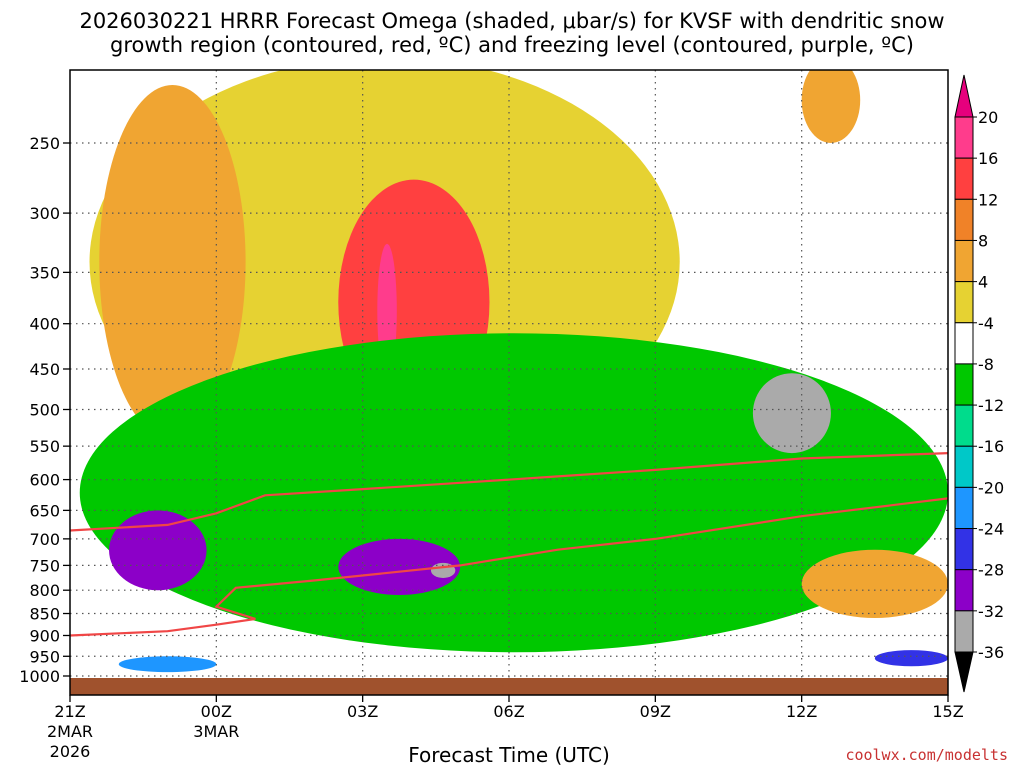 This screenshot has width=1024, height=768. I want to click on y-tick-label-350: 350, so click(44, 272).